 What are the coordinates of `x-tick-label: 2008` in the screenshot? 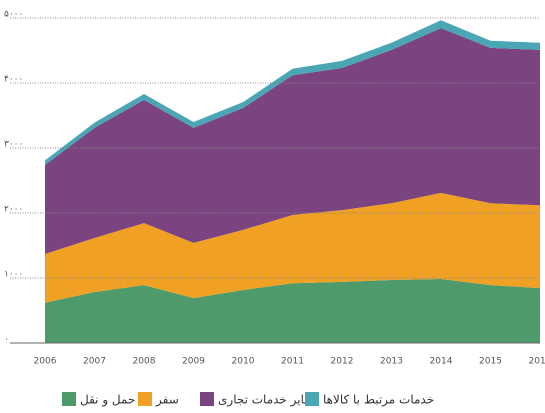 It's located at (144, 362).